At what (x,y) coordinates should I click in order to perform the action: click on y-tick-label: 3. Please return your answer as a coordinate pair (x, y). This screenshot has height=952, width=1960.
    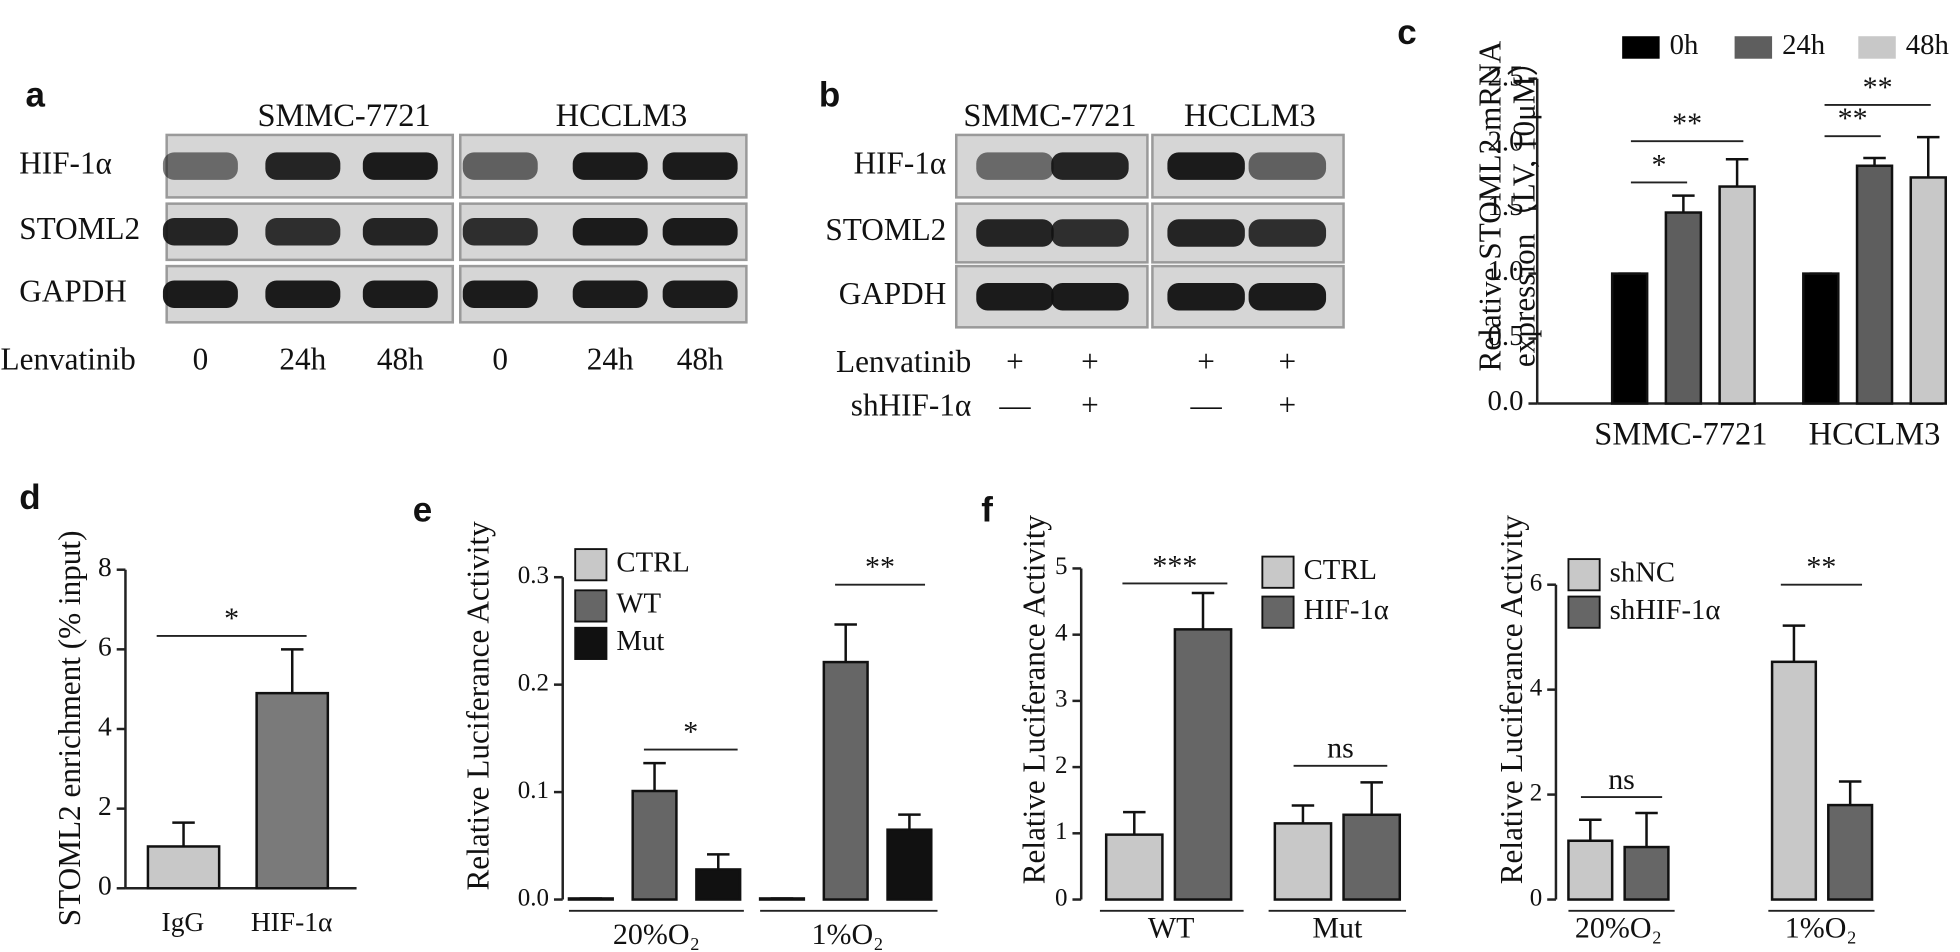
    Looking at the image, I should click on (1061, 699).